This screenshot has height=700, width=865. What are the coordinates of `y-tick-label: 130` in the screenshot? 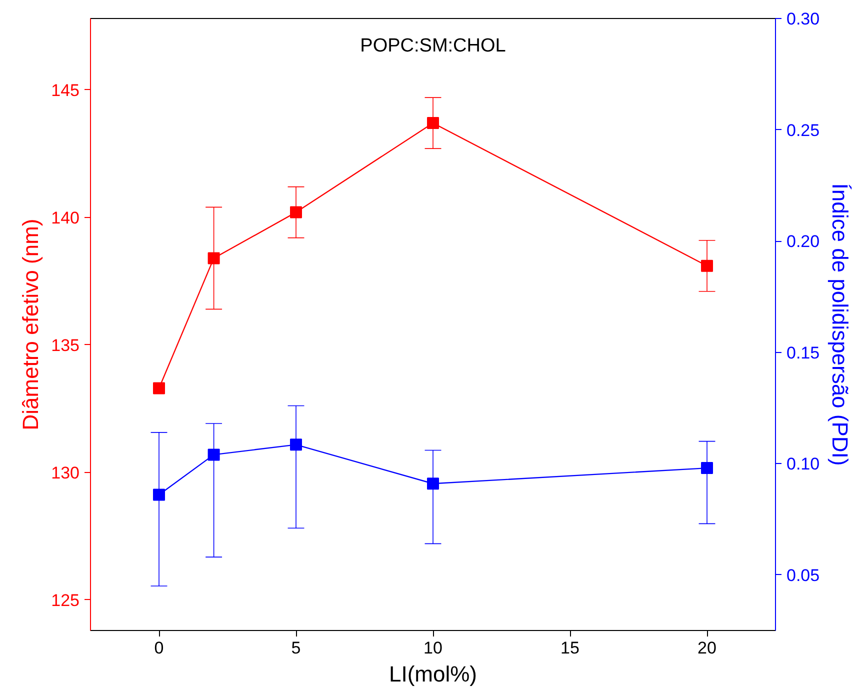 It's located at (65, 472).